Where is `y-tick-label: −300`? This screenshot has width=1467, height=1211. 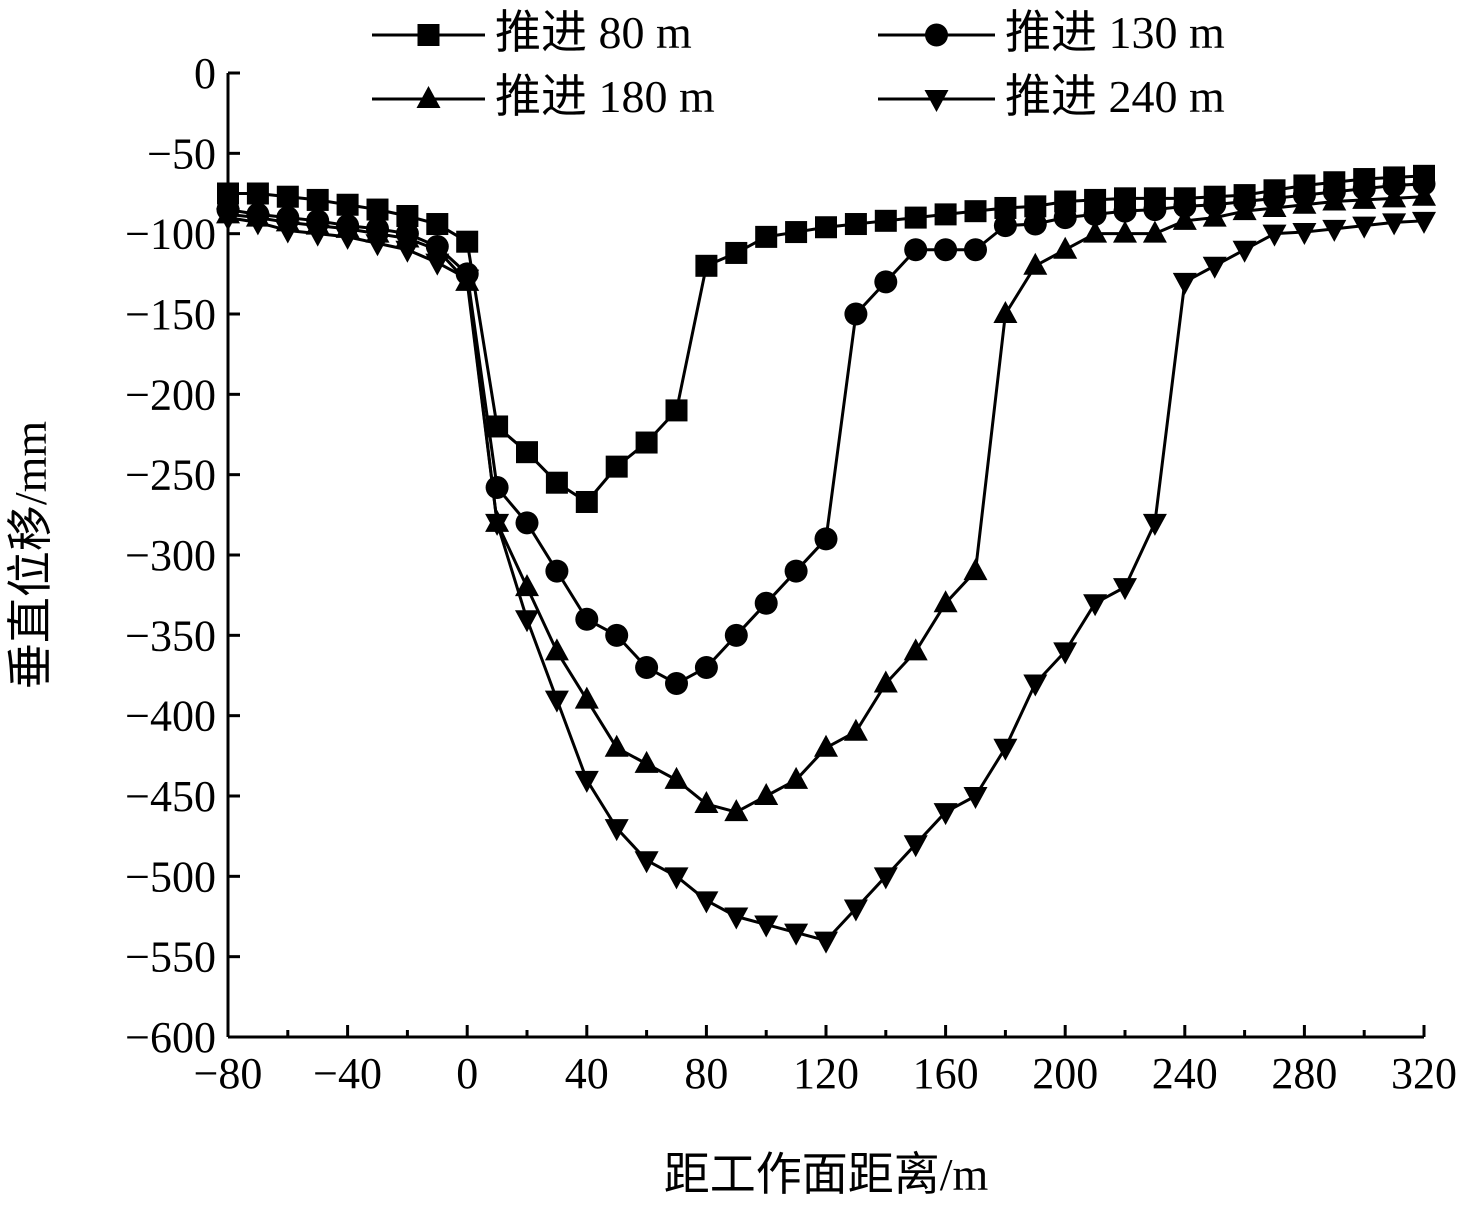
y-tick-label: −300 is located at coordinates (170, 555).